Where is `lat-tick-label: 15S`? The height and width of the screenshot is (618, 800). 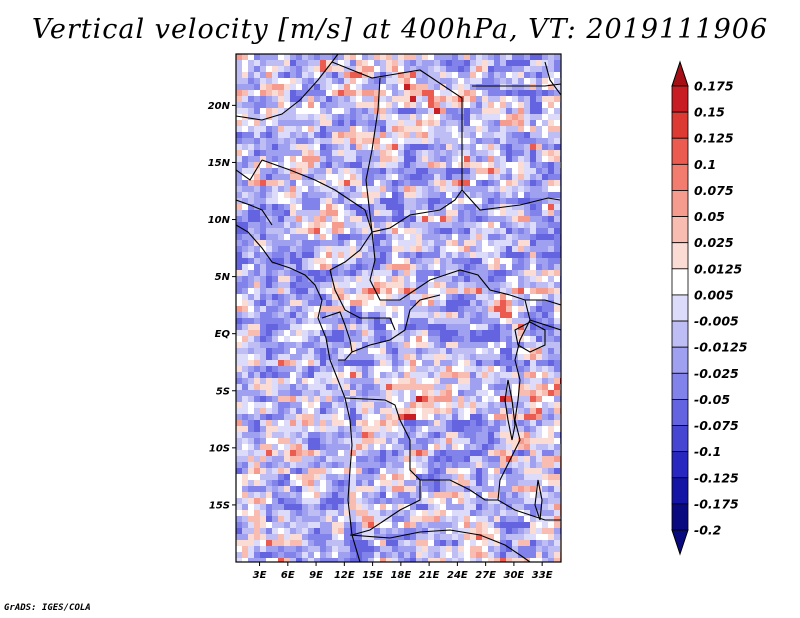
lat-tick-label: 15S is located at coordinates (219, 505).